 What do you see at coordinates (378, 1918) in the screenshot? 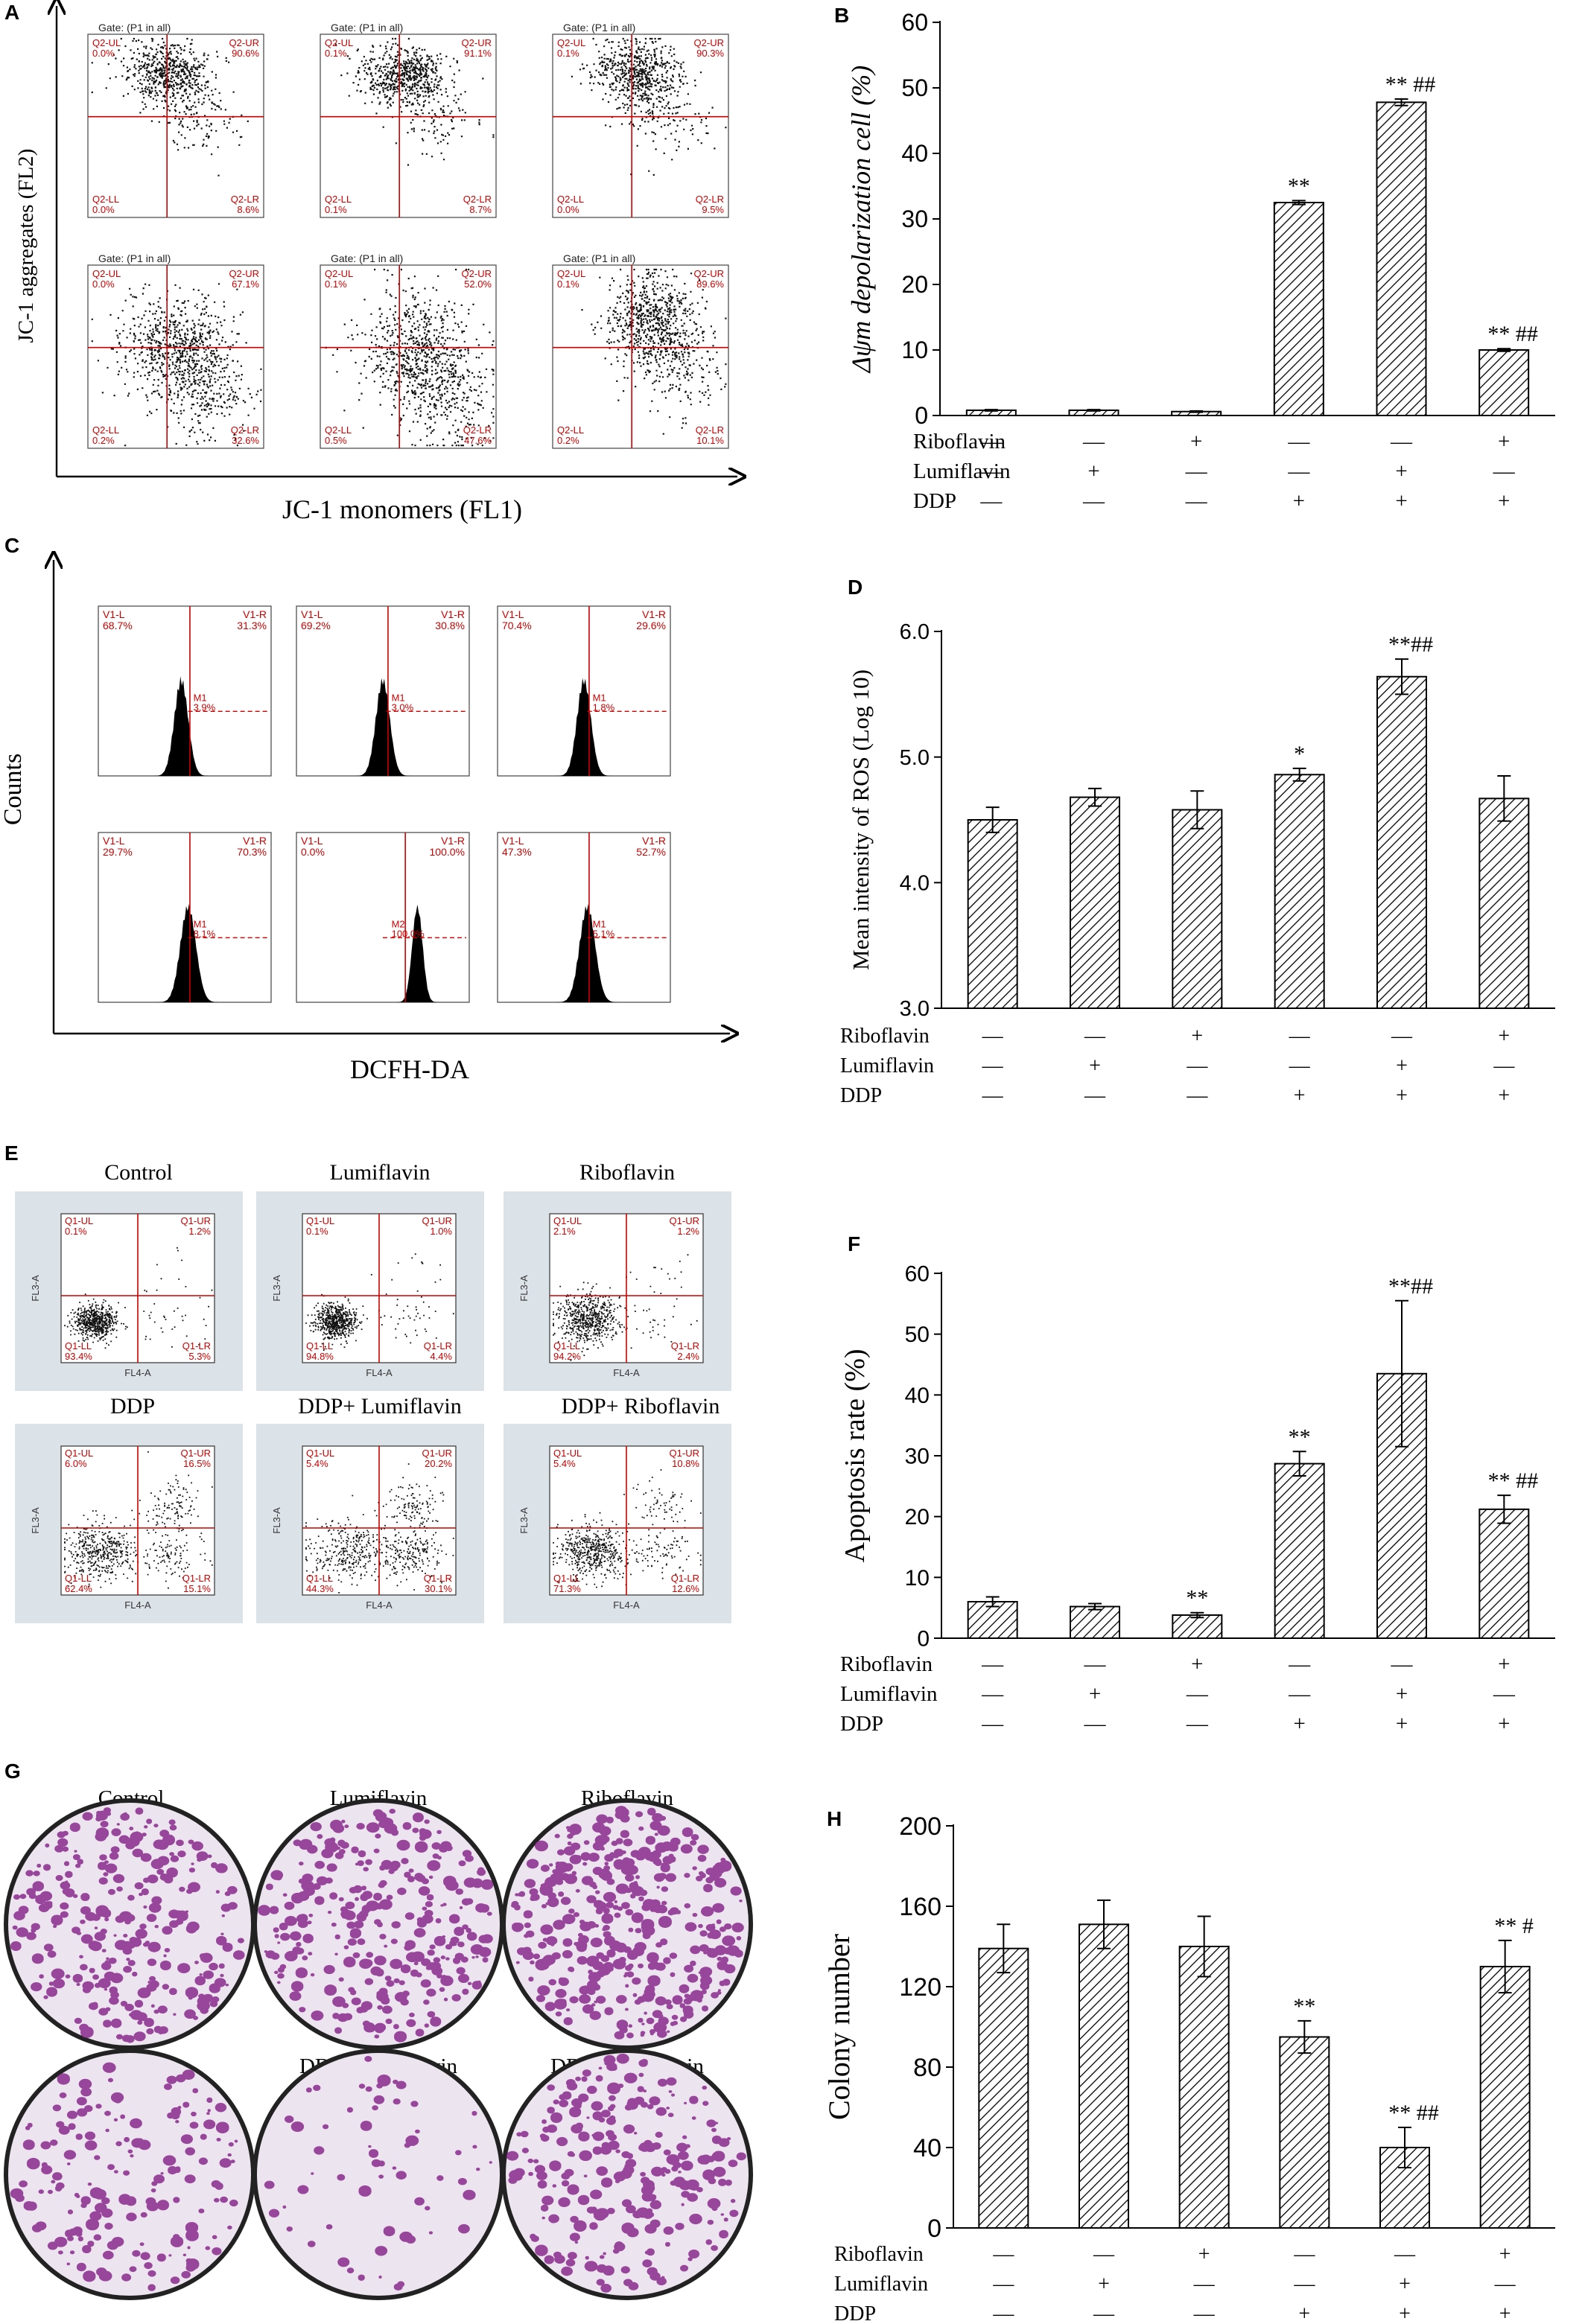
I see `colony-plate: Lumiflavin` at bounding box center [378, 1918].